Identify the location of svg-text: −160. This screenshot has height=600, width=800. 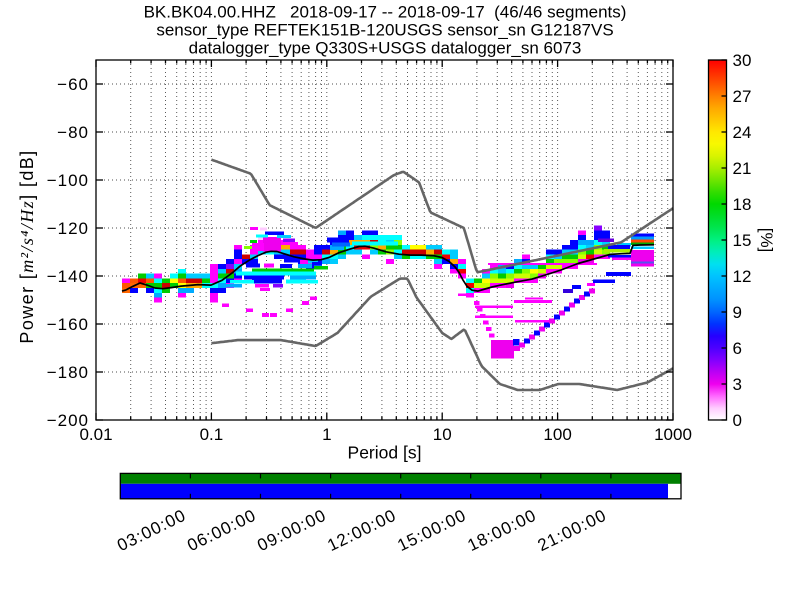
(68, 324).